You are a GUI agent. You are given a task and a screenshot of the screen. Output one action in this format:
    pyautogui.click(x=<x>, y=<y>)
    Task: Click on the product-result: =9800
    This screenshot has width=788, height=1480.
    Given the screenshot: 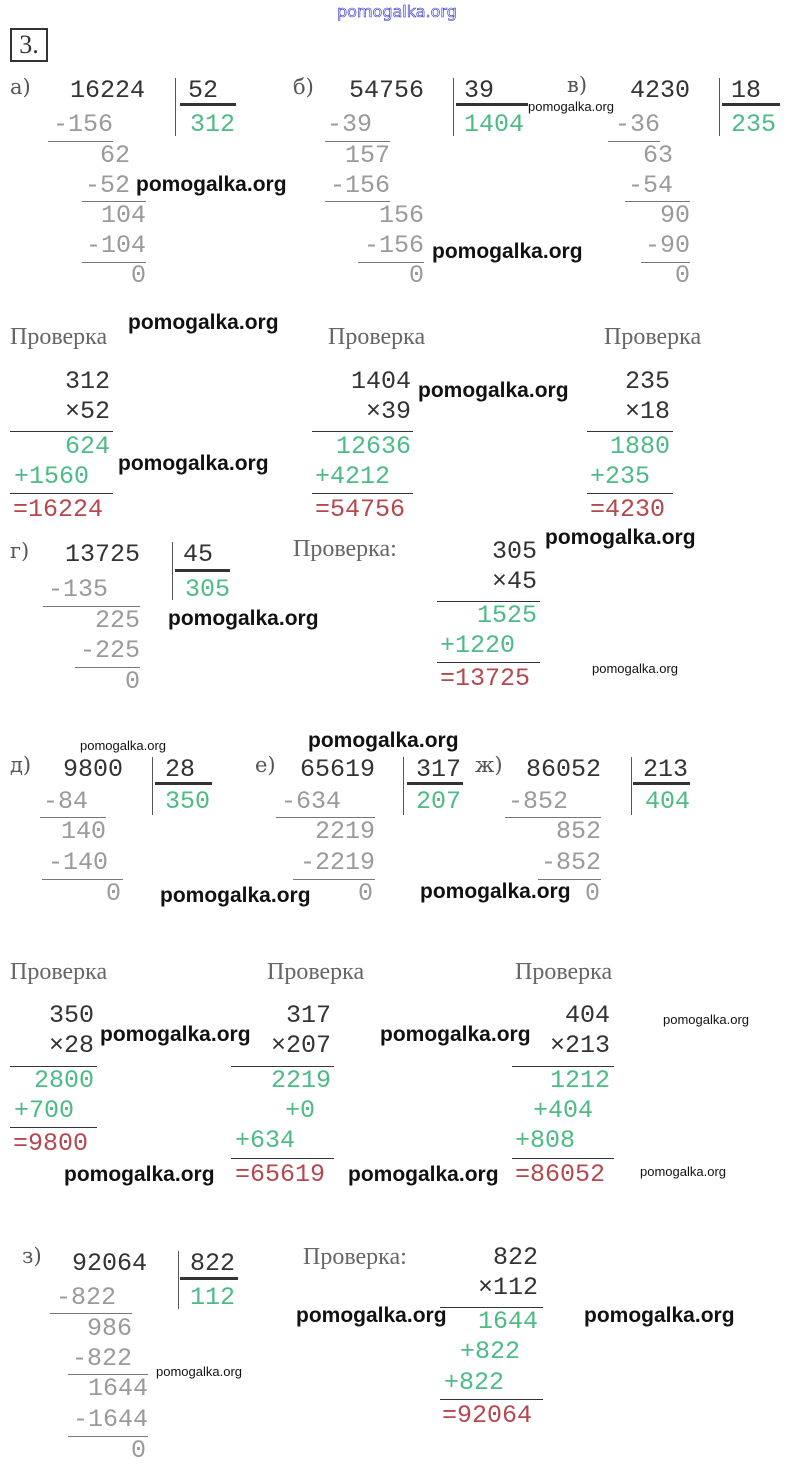 What is the action you would take?
    pyautogui.click(x=51, y=1143)
    